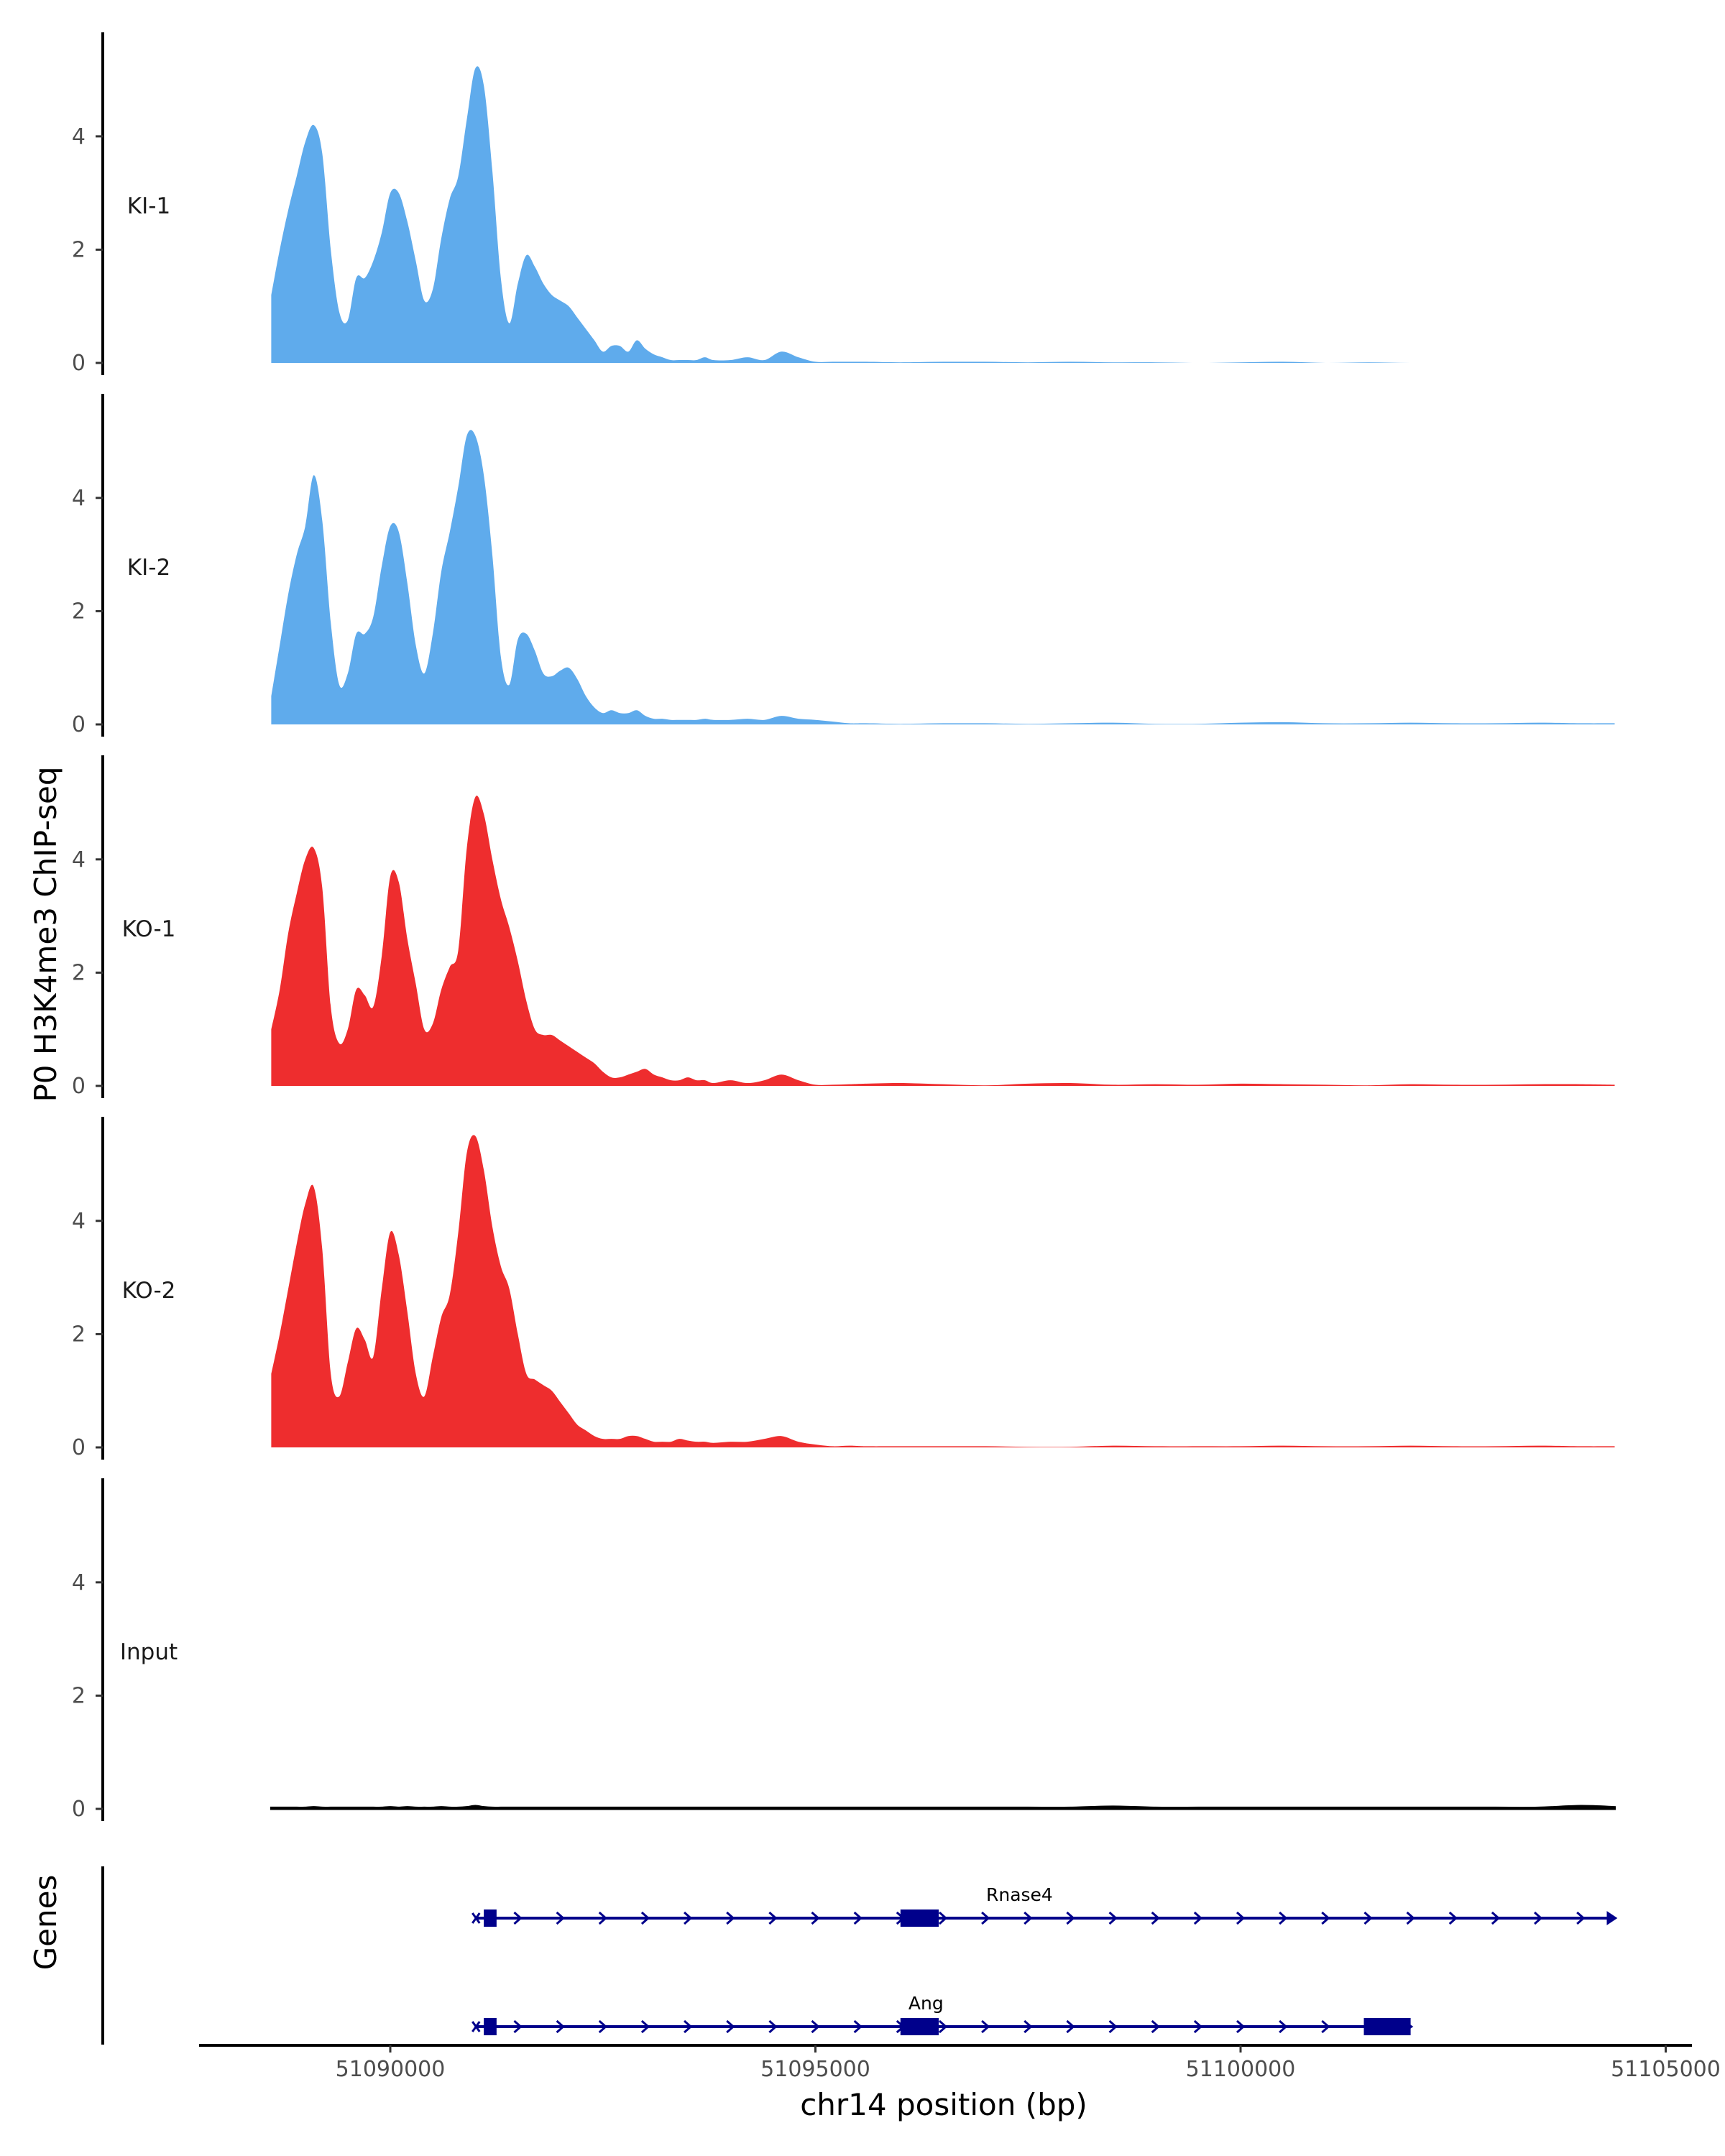  Describe the element at coordinates (79, 1582) in the screenshot. I see `y-tick-label-input-4: 4` at that location.